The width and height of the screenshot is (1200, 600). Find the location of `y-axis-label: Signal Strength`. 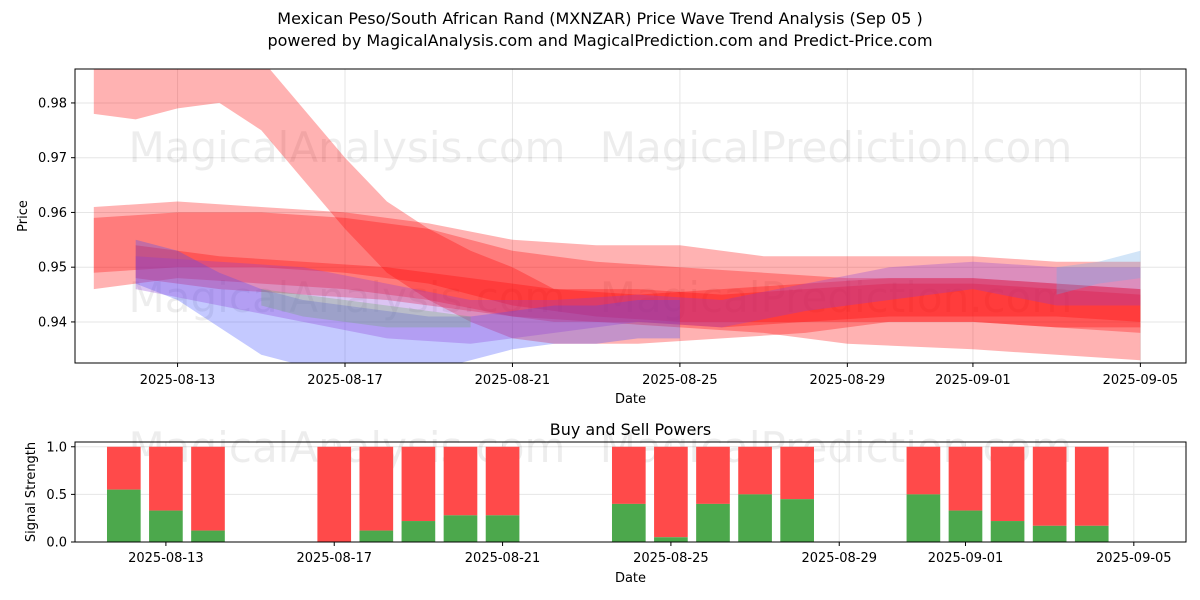

y-axis-label: Signal Strength is located at coordinates (31, 492).